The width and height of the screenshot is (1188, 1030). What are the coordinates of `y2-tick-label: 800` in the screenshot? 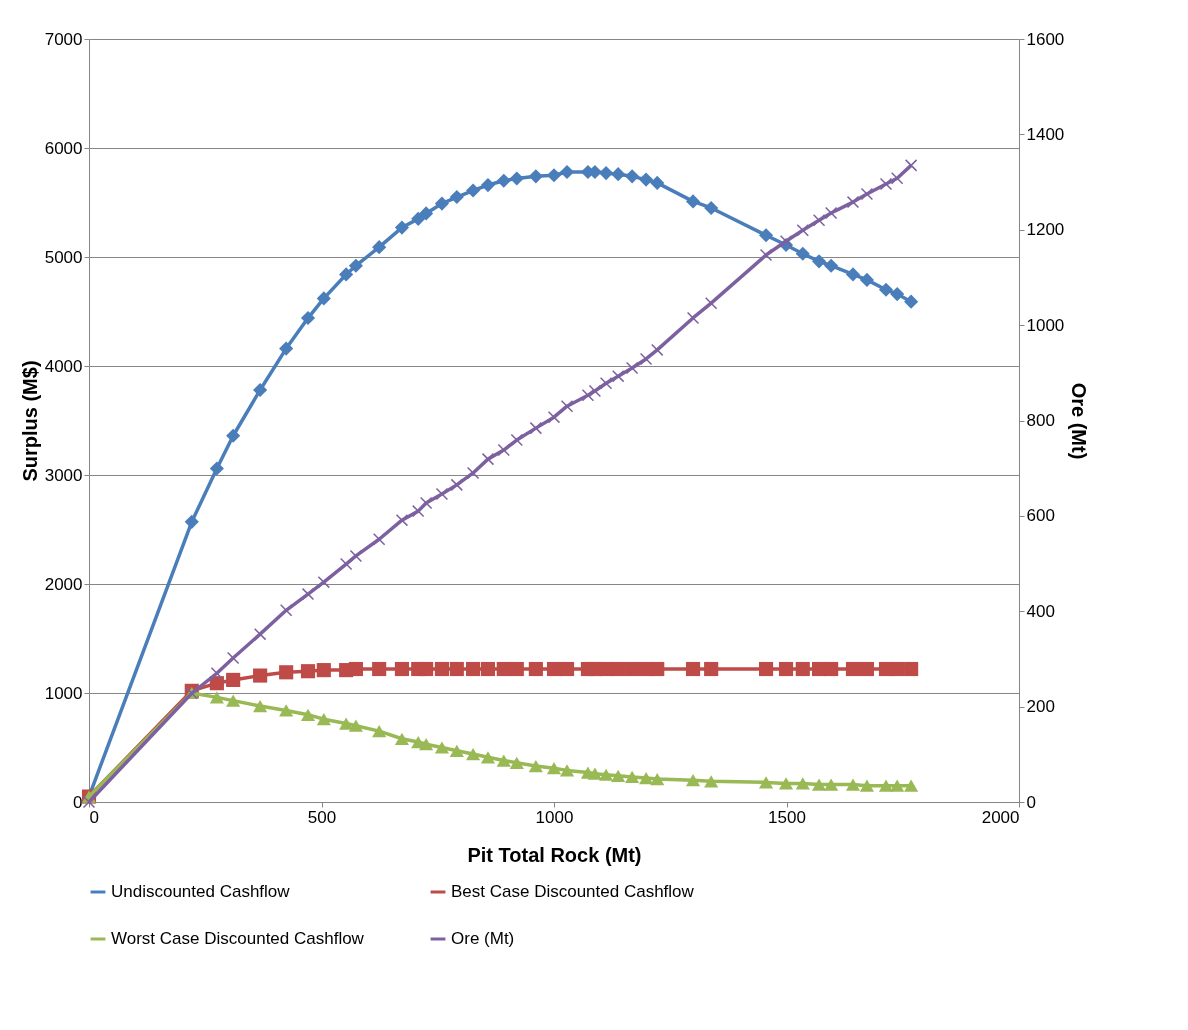 It's located at (1040, 420).